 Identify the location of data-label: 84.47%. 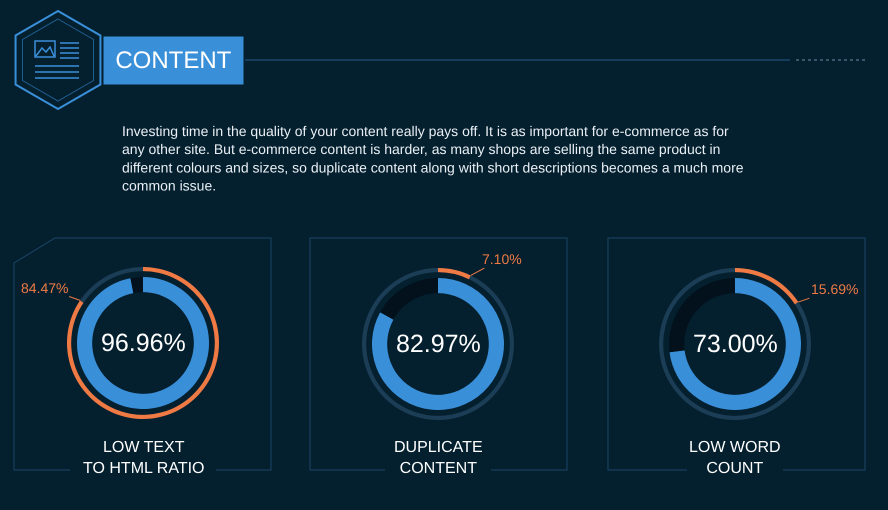
(44, 288).